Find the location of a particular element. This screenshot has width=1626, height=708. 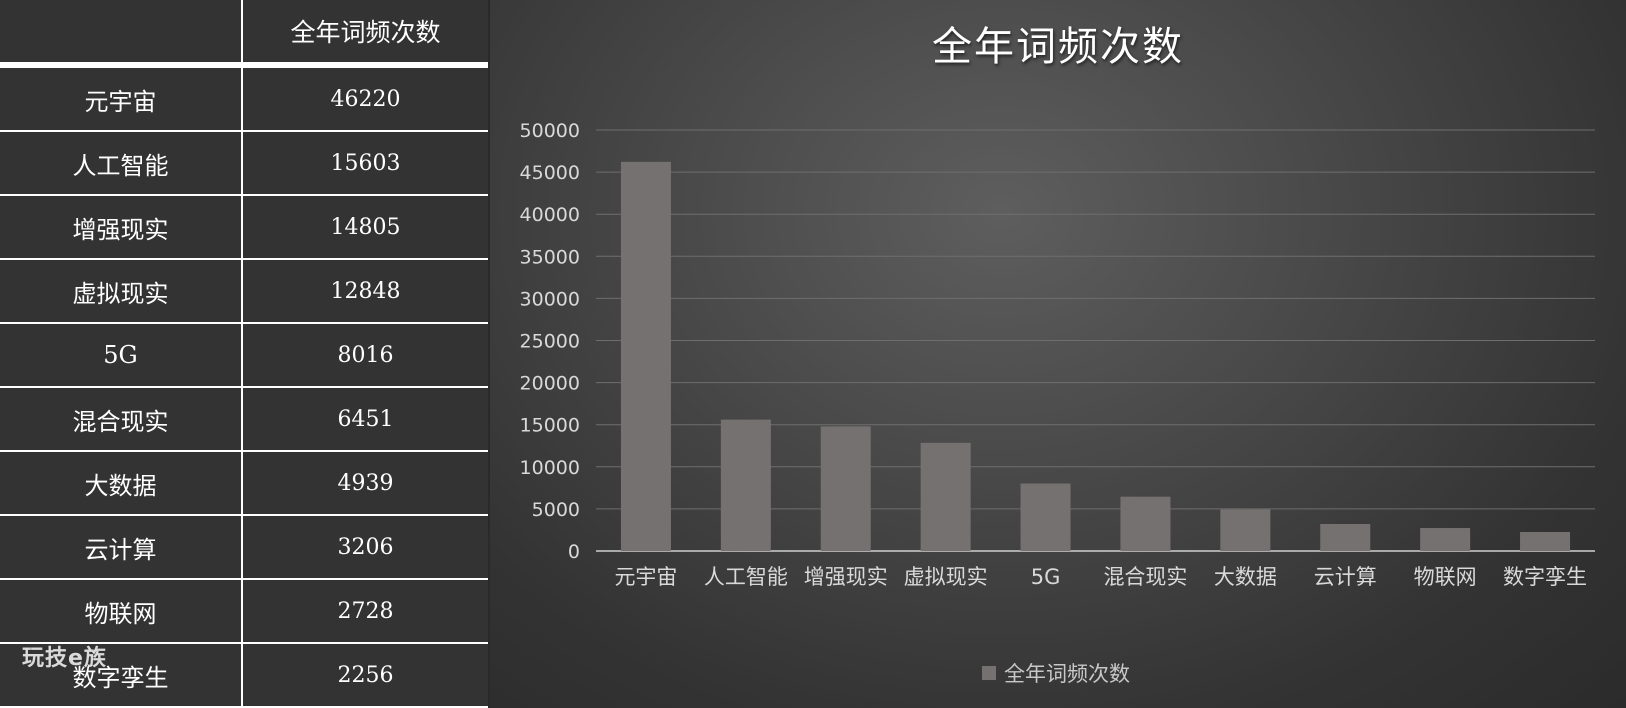

y-tick-label: 10000 is located at coordinates (550, 468).